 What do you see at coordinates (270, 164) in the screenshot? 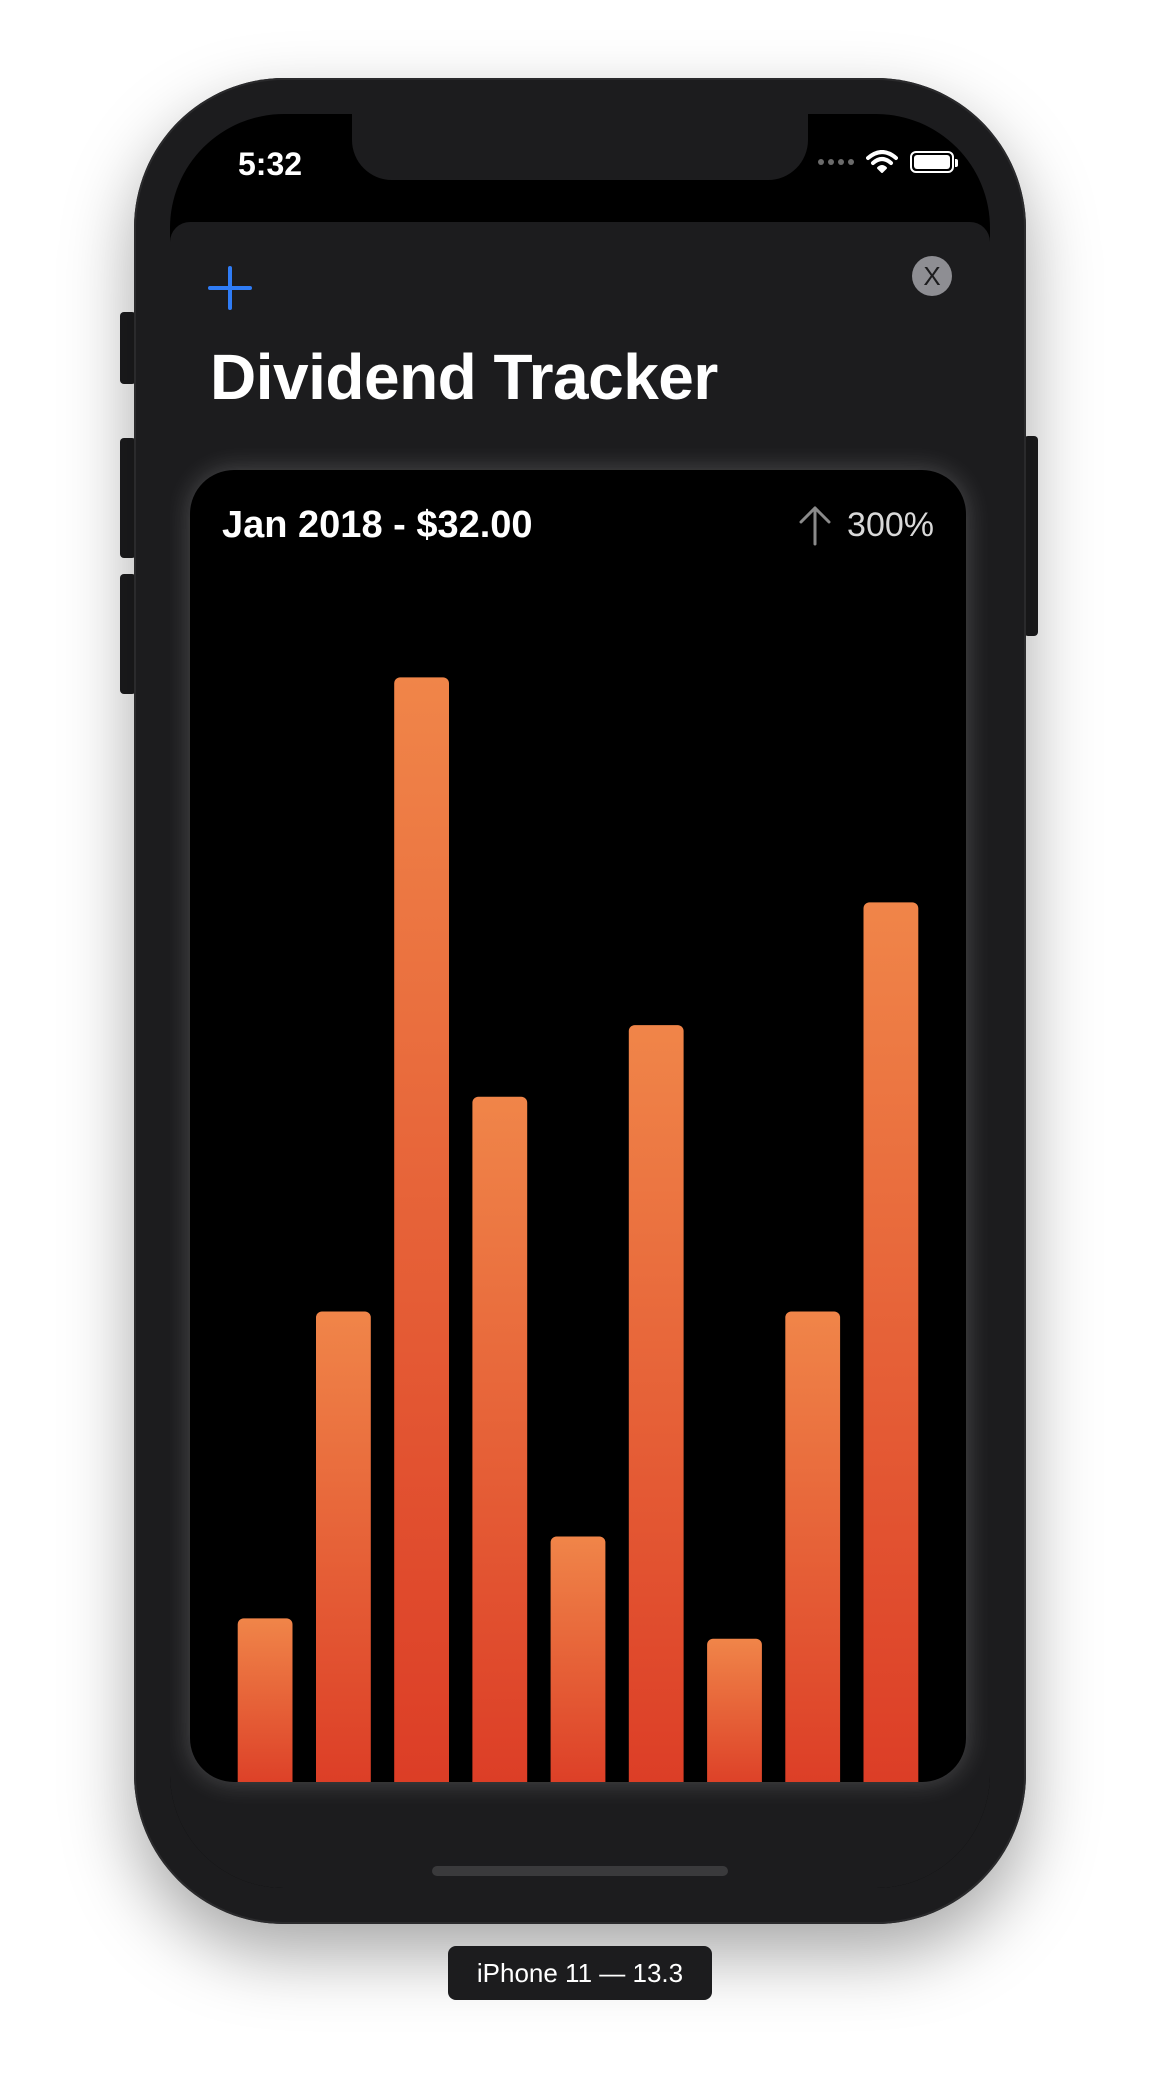
I see `status-time: 5:32` at bounding box center [270, 164].